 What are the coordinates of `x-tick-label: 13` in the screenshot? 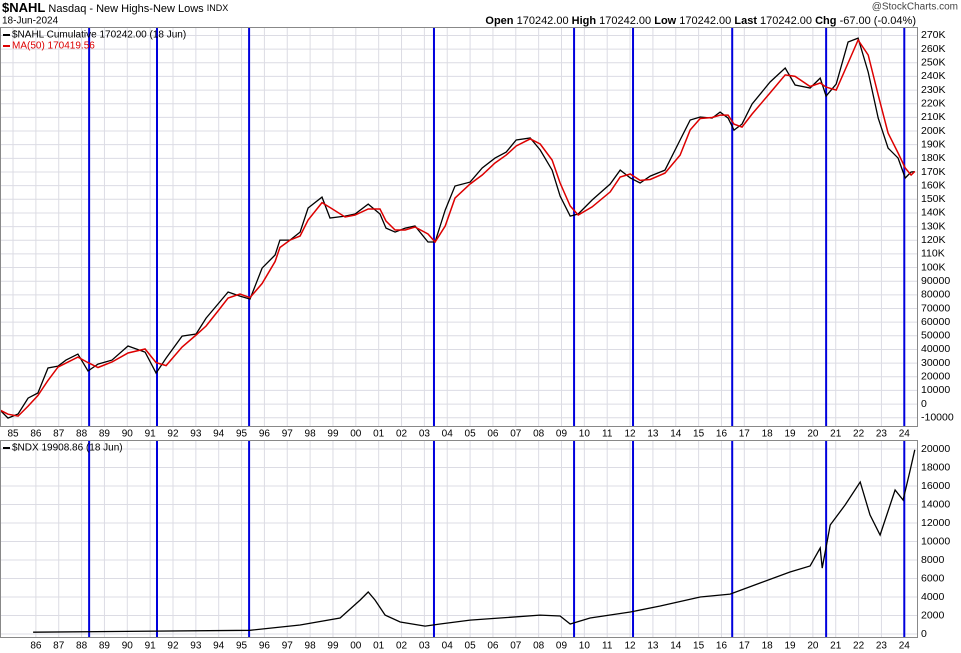 It's located at (653, 434).